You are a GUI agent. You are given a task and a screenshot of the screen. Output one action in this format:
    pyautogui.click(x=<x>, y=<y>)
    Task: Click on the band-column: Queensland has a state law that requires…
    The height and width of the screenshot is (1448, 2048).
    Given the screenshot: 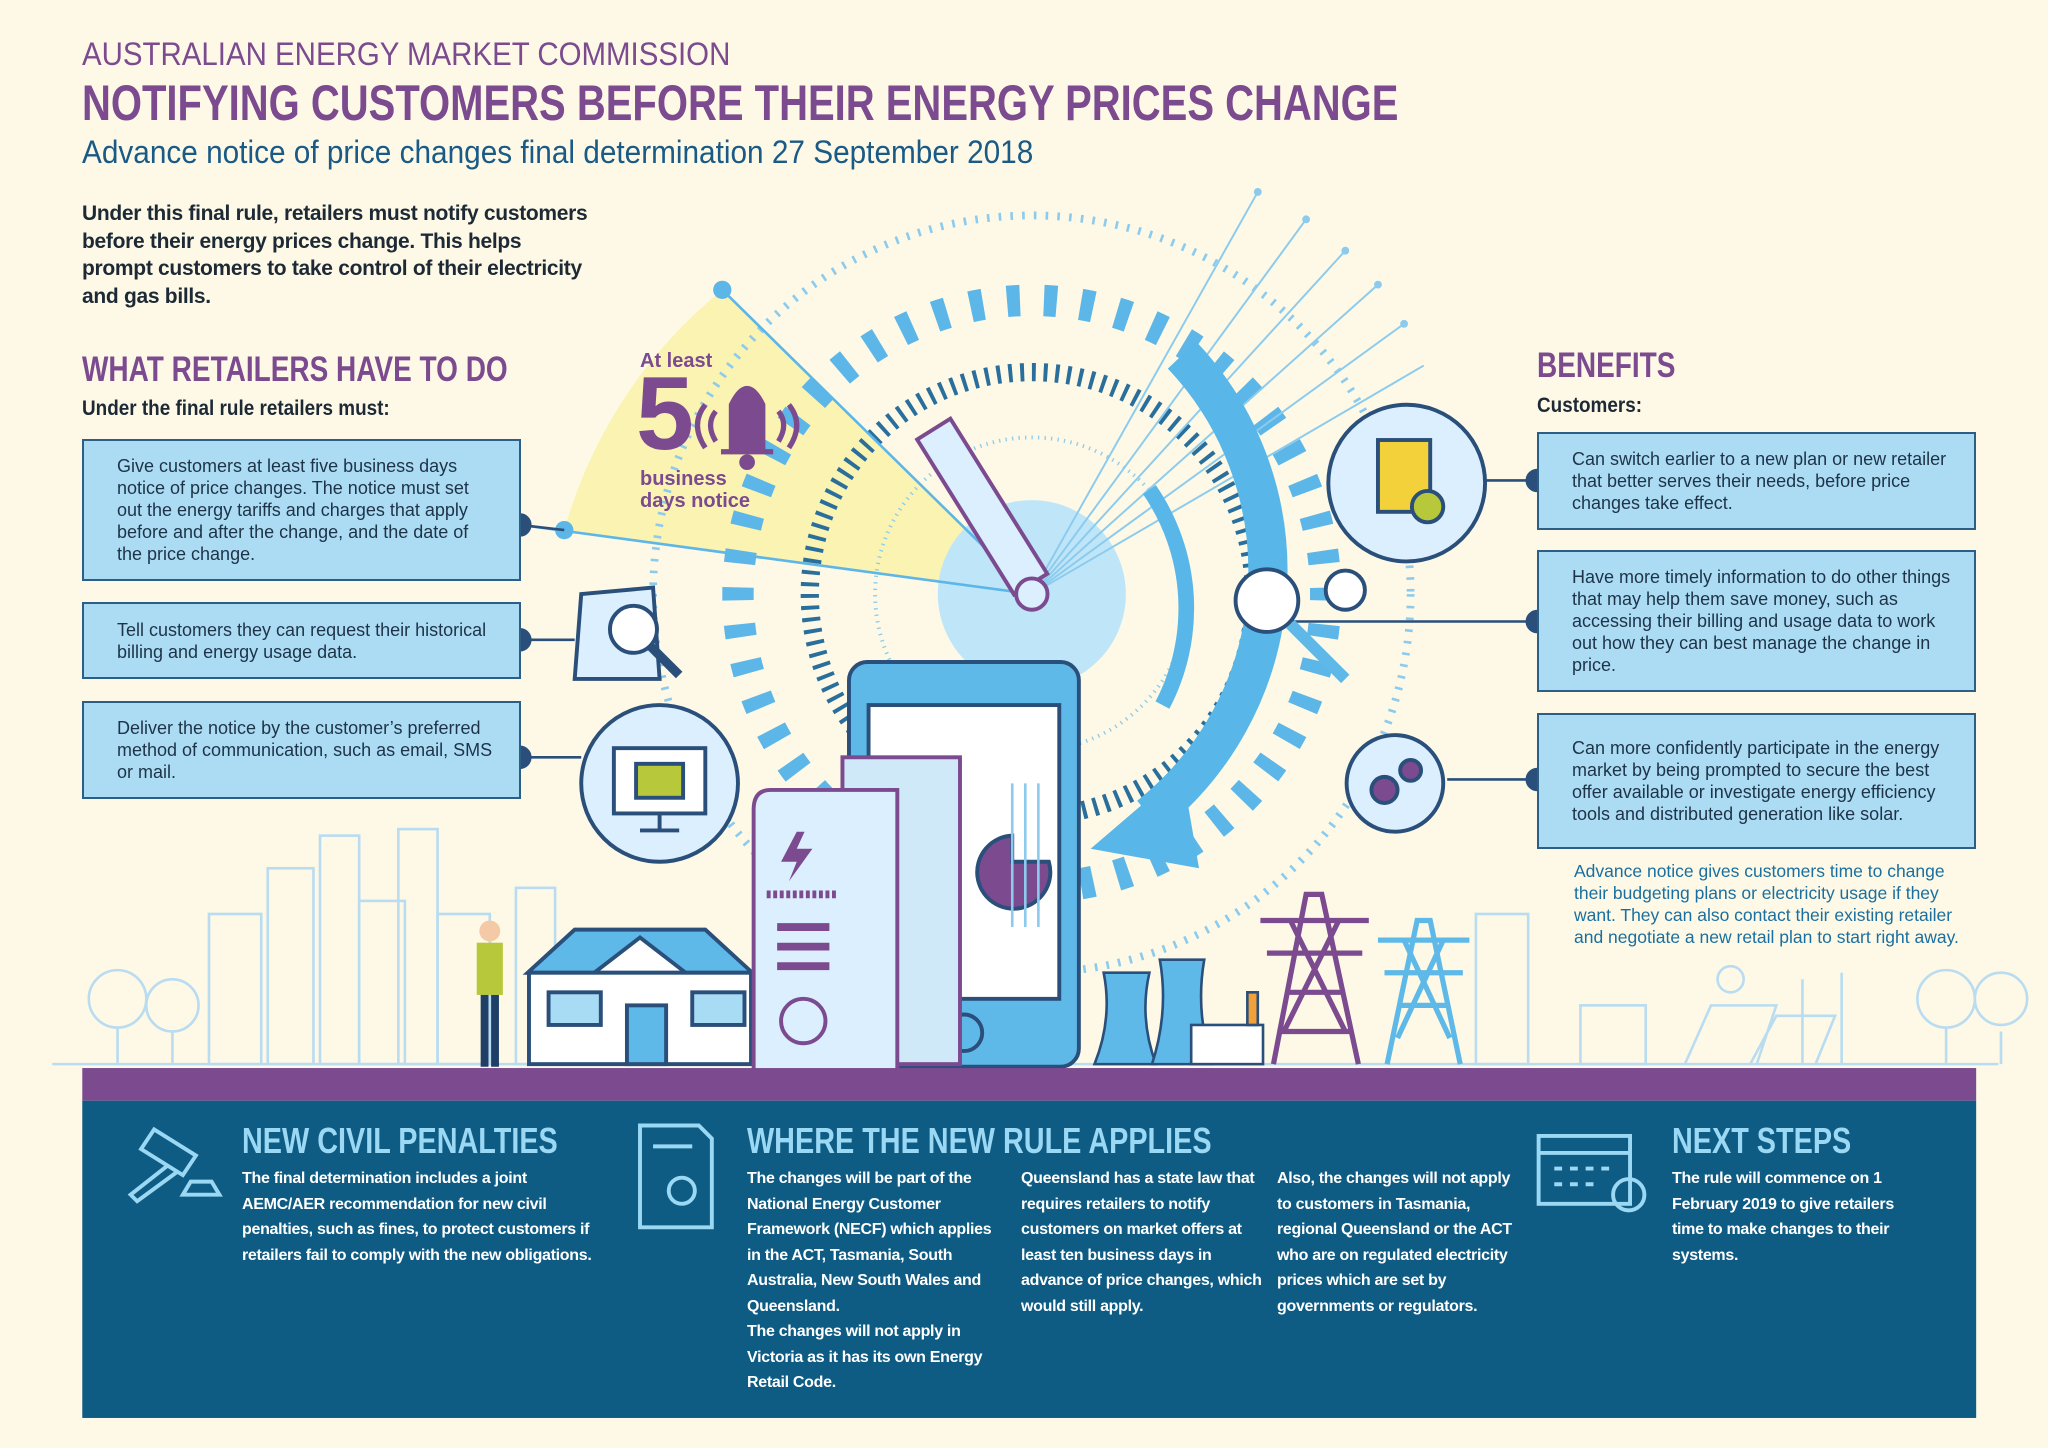 What is the action you would take?
    pyautogui.click(x=1143, y=1242)
    